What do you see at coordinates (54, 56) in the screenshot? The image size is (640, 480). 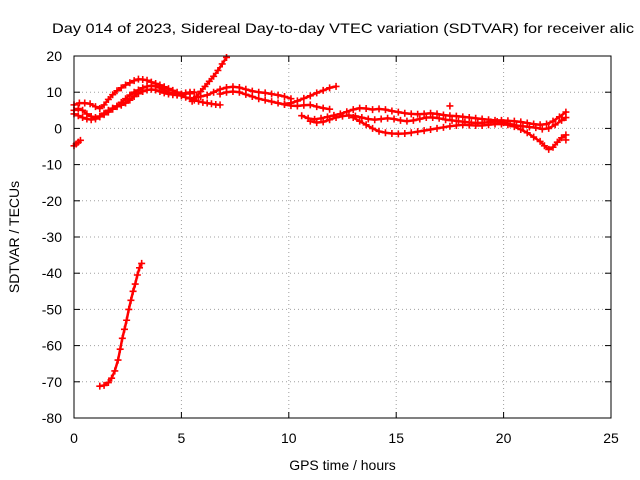 I see `y-tick-label: 20` at bounding box center [54, 56].